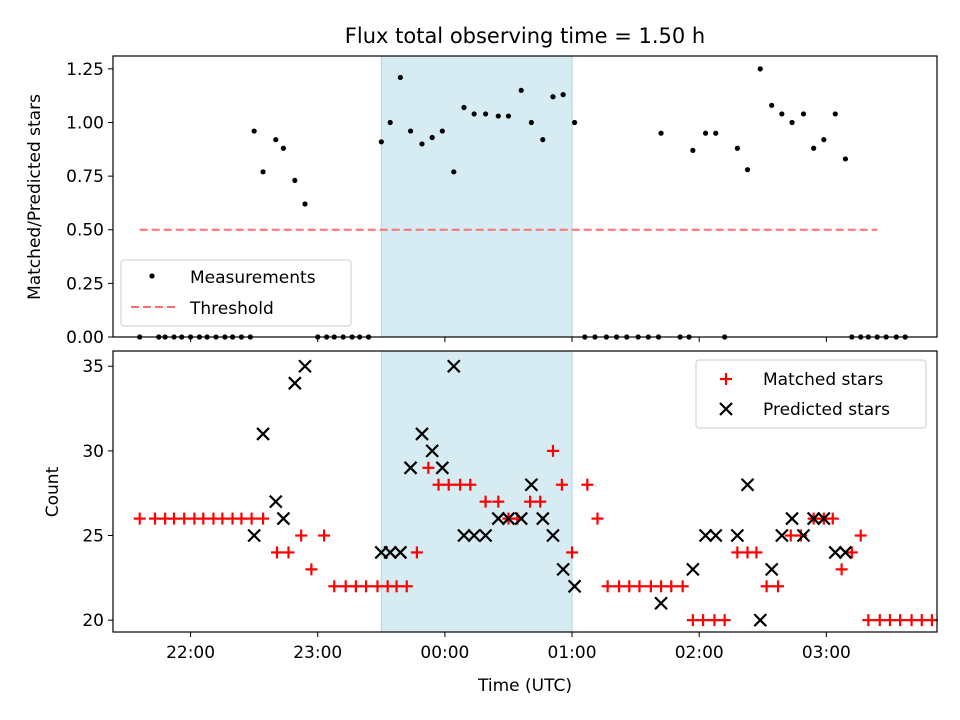 This screenshot has height=720, width=960. What do you see at coordinates (826, 410) in the screenshot?
I see `legend-predicted-label: Predicted stars` at bounding box center [826, 410].